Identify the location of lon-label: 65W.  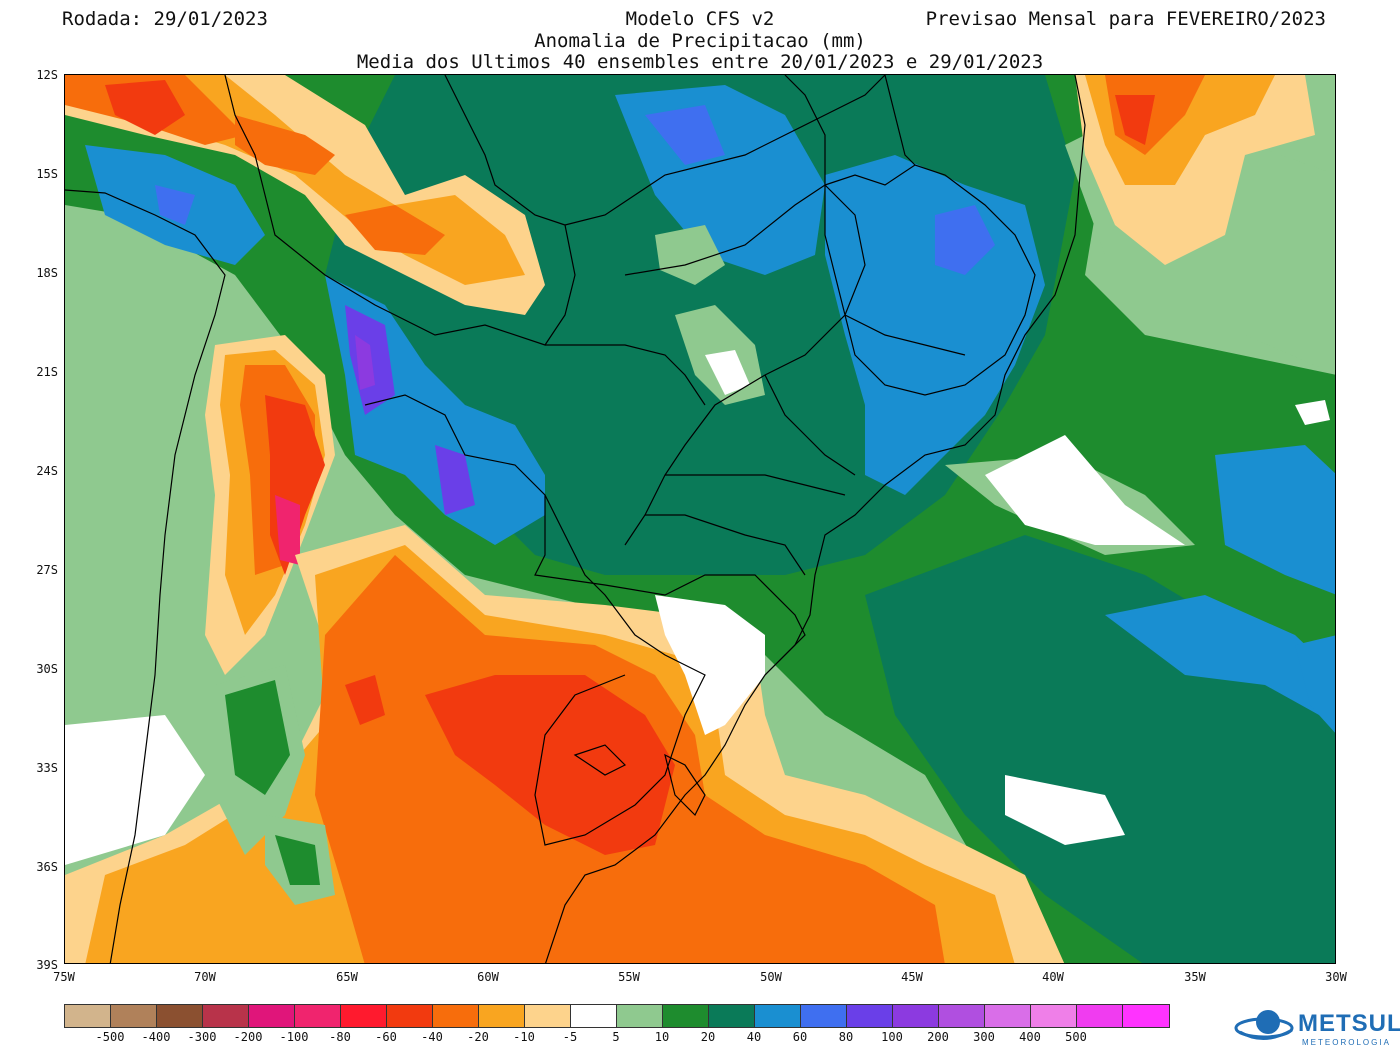
(347, 977).